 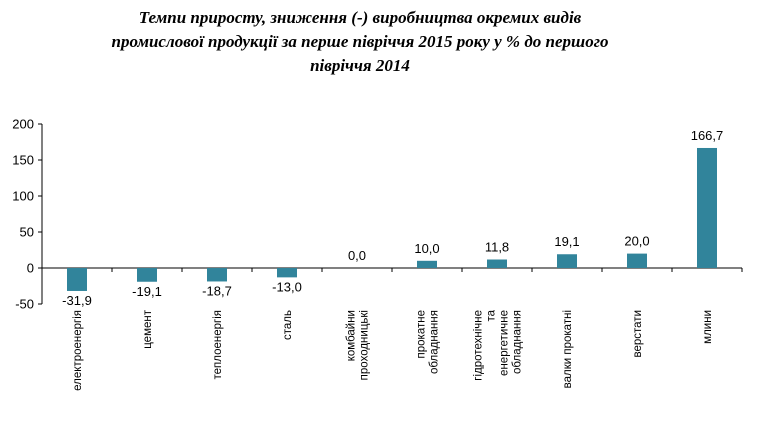 I want to click on category-label: енергетичне, so click(x=505, y=343).